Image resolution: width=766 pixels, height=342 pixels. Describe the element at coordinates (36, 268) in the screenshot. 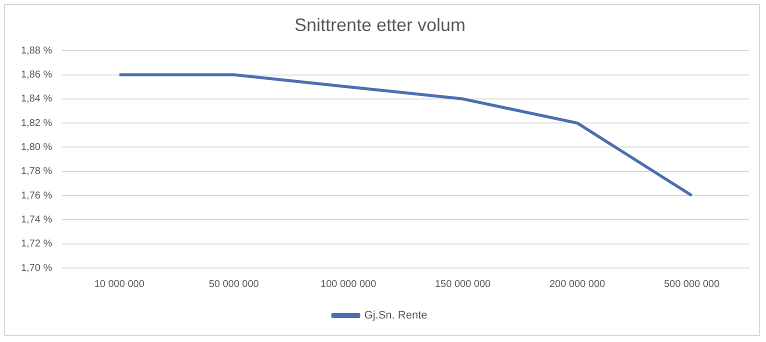

I see `y-tick-label: 1,70 %` at that location.